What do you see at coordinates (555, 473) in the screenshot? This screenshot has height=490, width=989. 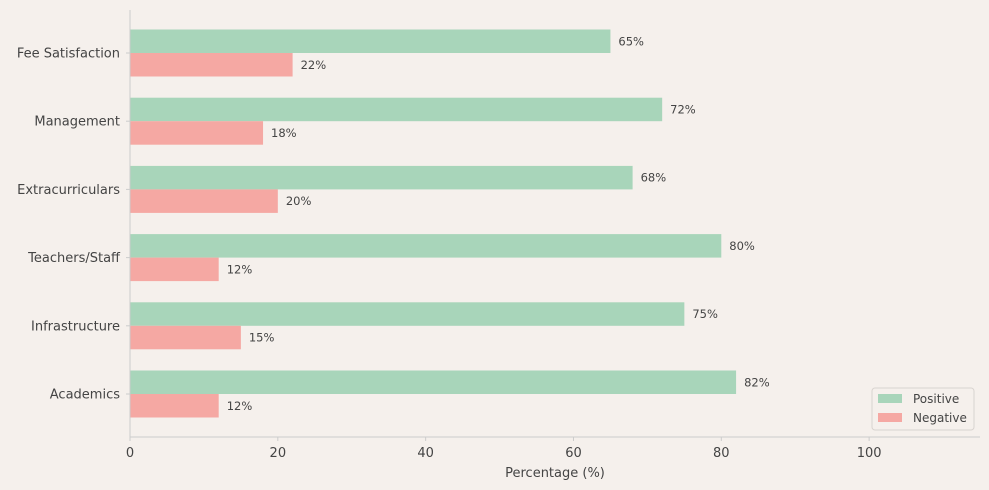 I see `x-axis-title: Percentage (%)` at bounding box center [555, 473].